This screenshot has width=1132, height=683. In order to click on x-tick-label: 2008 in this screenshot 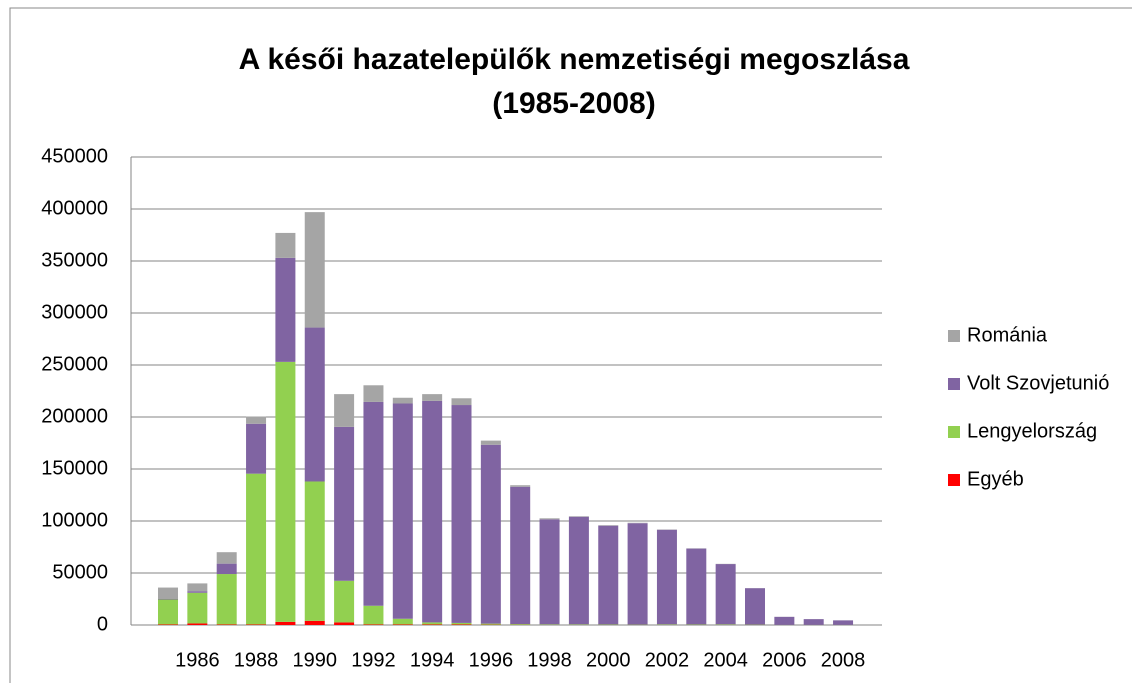, I will do `click(843, 660)`.